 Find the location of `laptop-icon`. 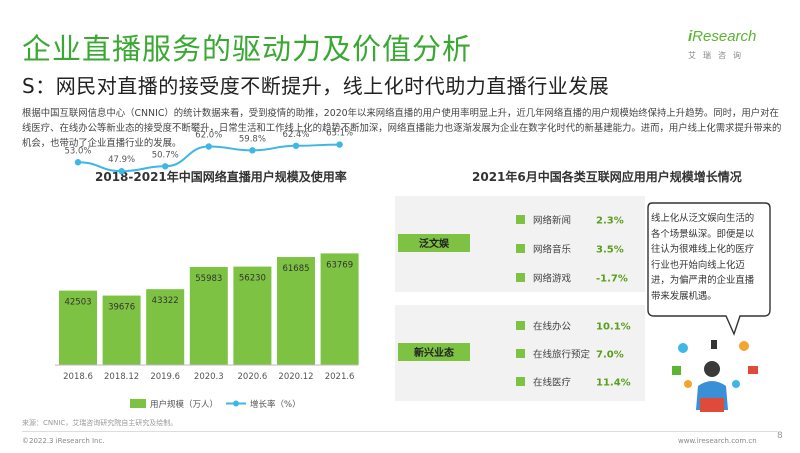

laptop-icon is located at coordinates (712, 405).